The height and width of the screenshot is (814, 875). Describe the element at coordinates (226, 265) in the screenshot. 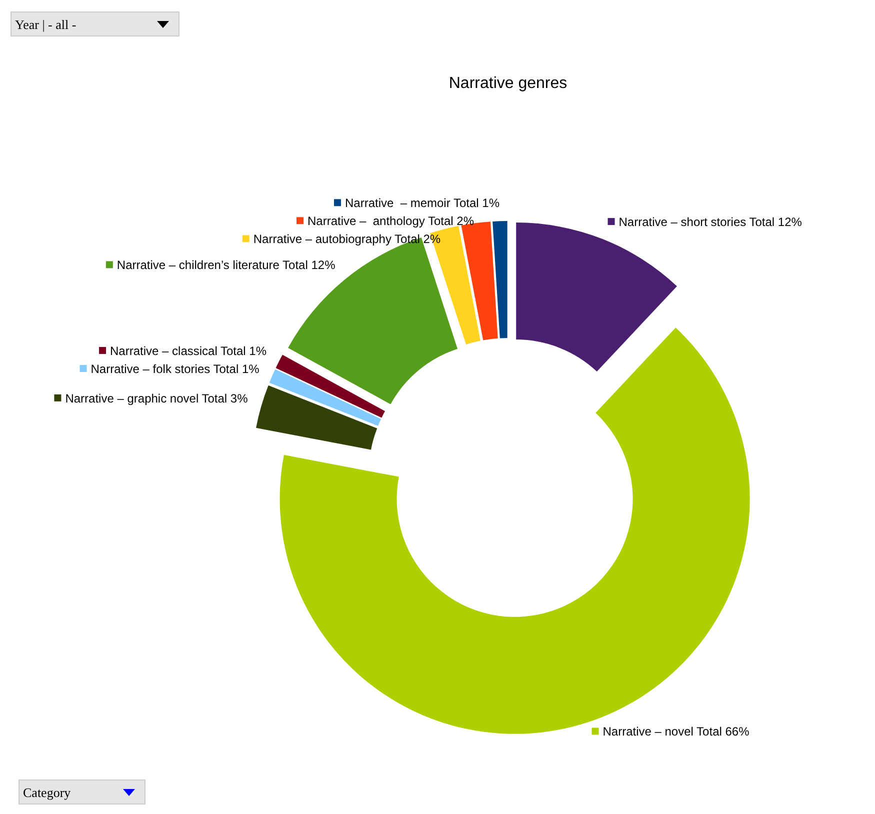

I see `legend-label: Narrative – children’s literature Total 12%` at that location.